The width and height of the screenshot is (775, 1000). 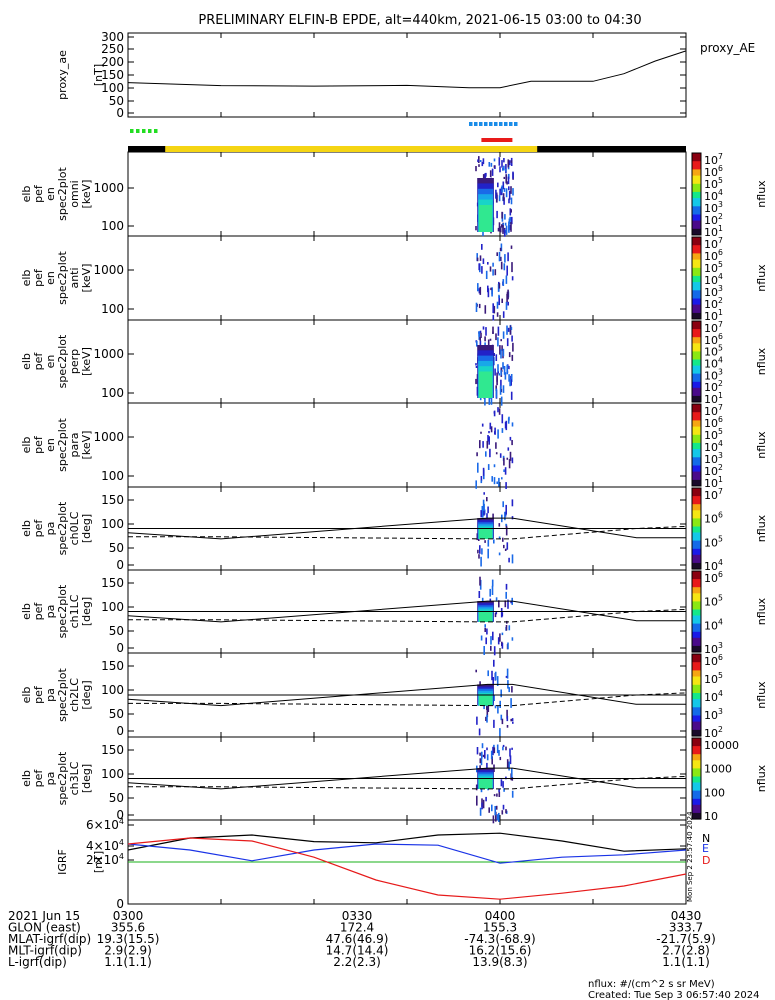 What do you see at coordinates (26, 194) in the screenshot?
I see `axis-label-line: elb` at bounding box center [26, 194].